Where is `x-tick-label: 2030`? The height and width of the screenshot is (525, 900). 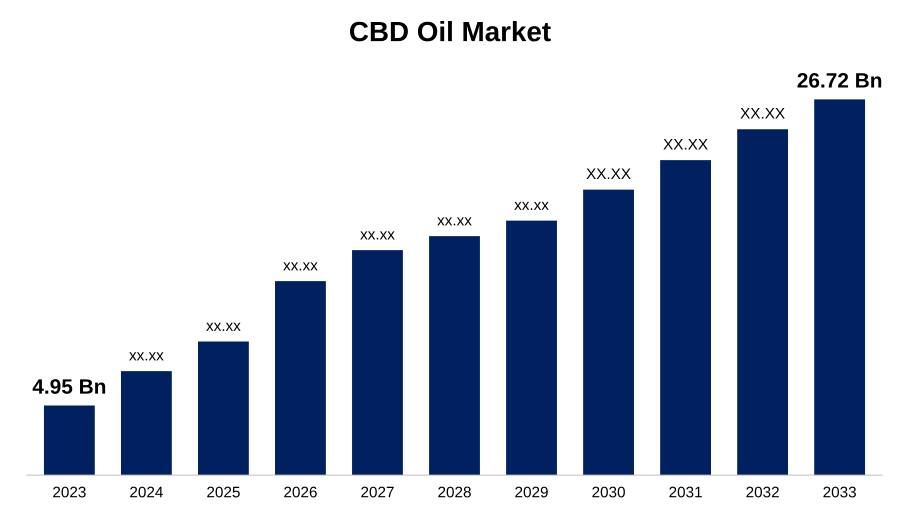 x-tick-label: 2030 is located at coordinates (608, 492).